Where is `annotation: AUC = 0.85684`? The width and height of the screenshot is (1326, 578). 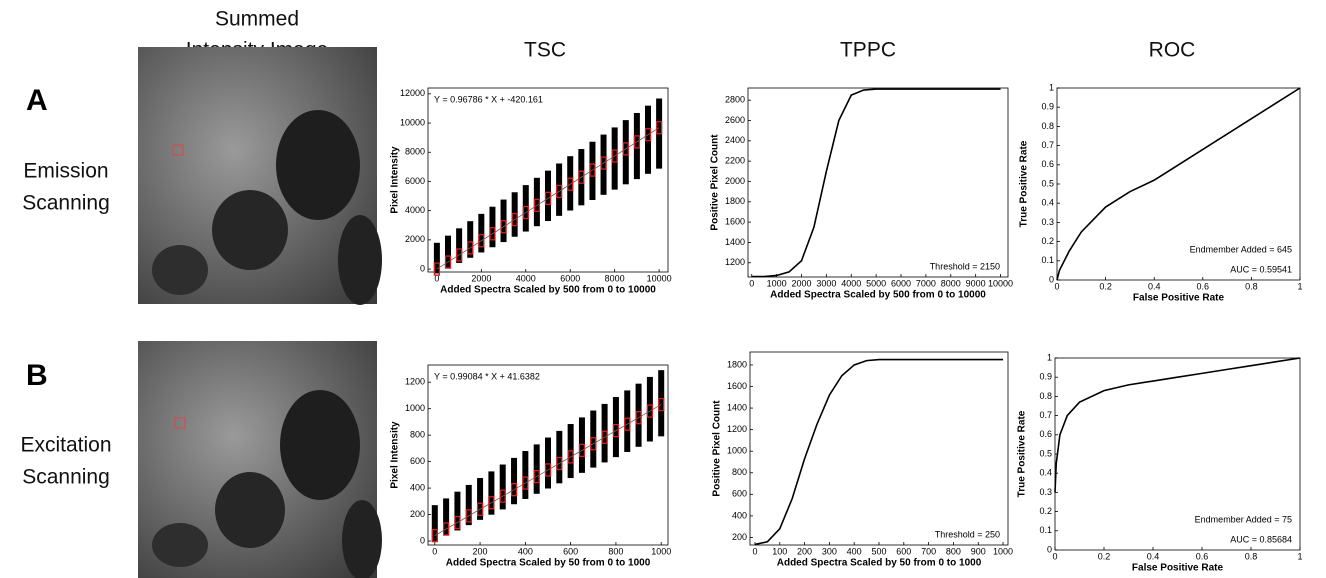 annotation: AUC = 0.85684 is located at coordinates (1261, 539).